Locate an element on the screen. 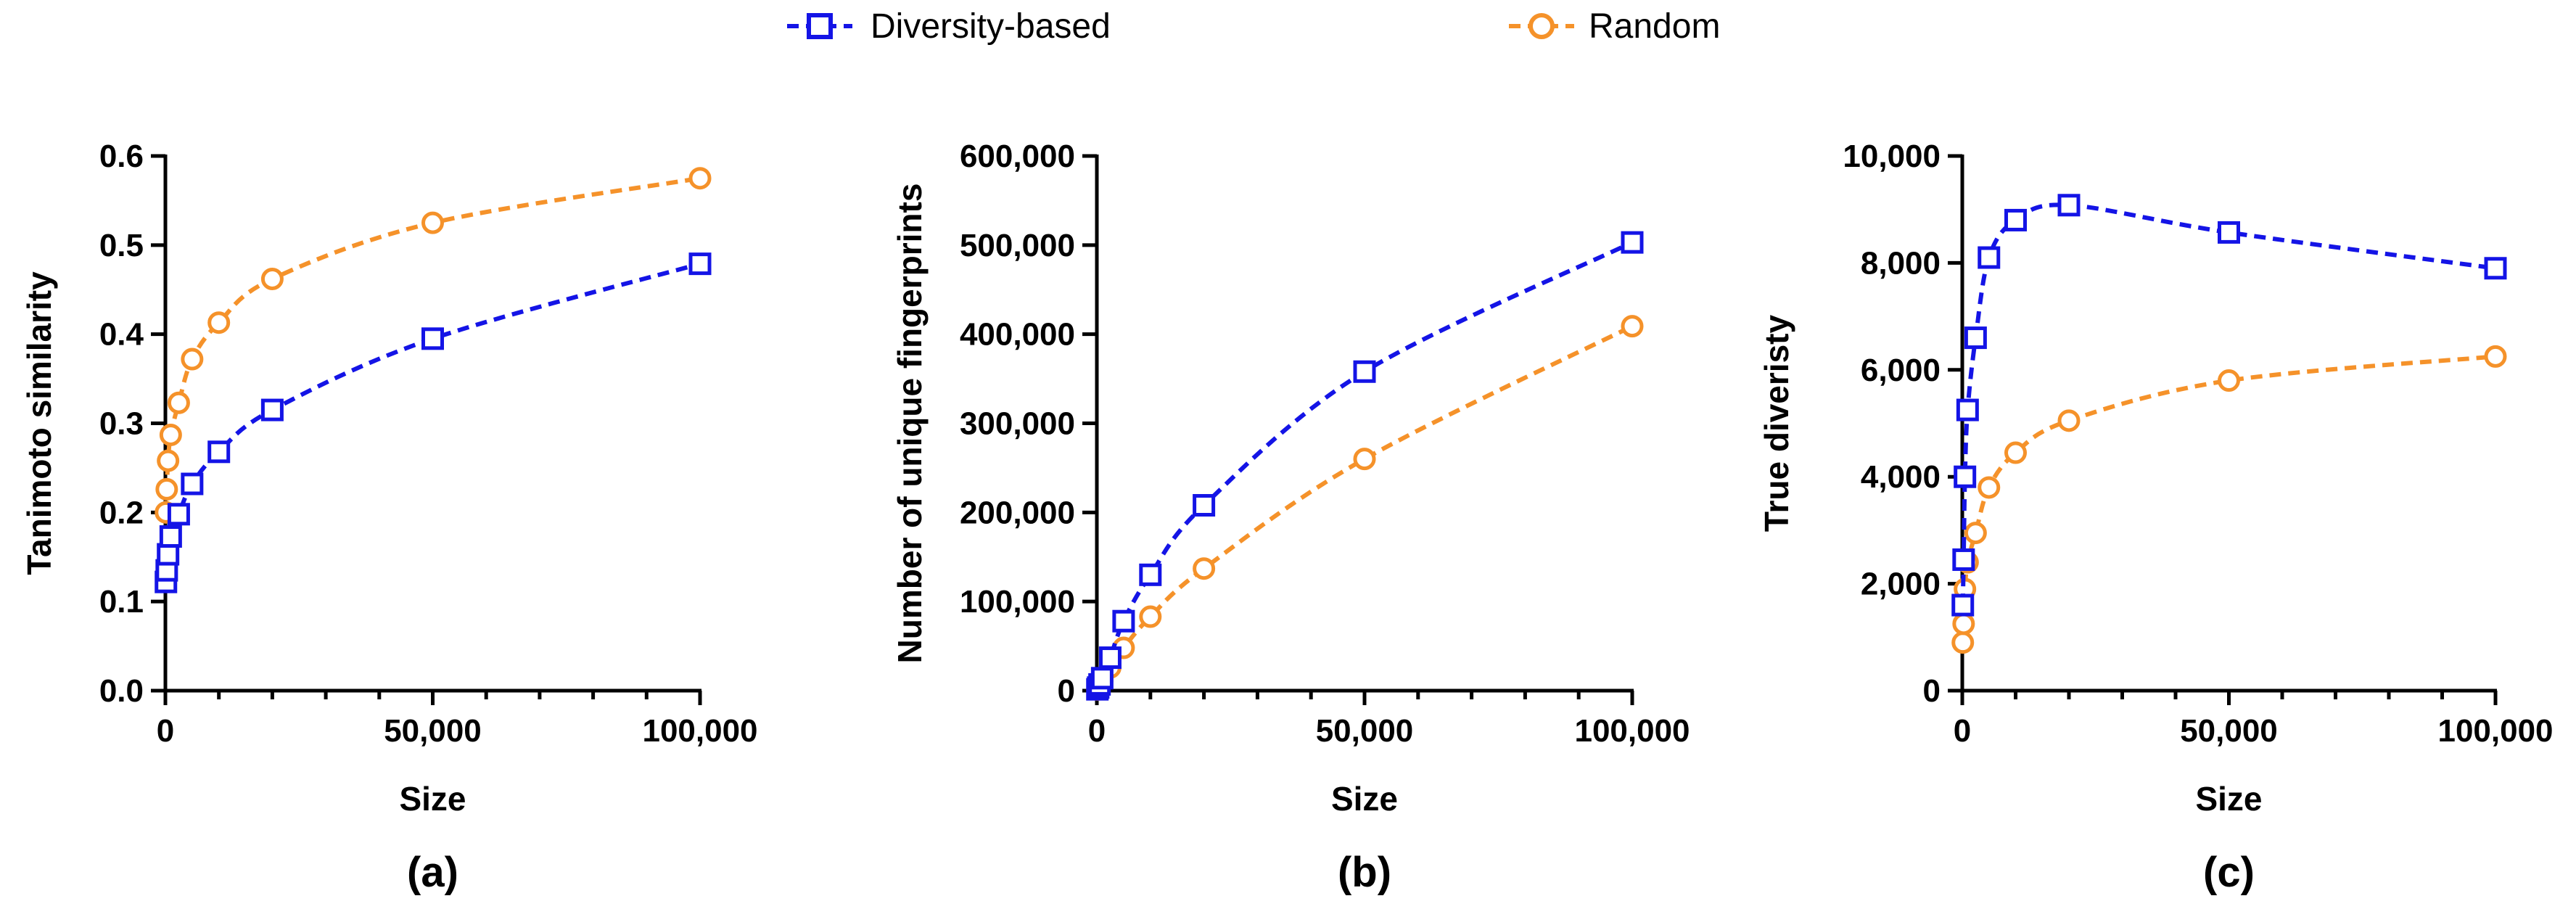  y-tick-label: 500,000 is located at coordinates (1017, 245).